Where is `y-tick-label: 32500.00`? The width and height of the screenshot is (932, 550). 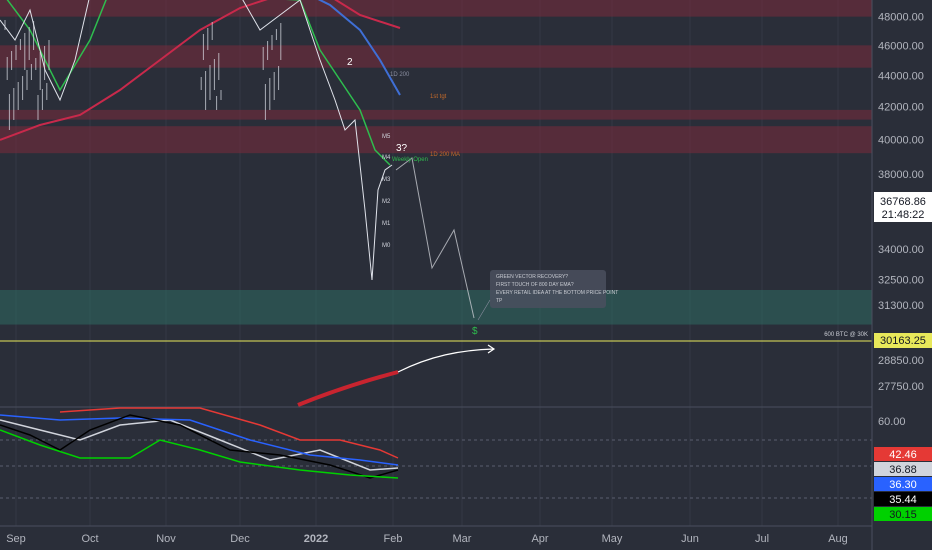
y-tick-label: 32500.00 is located at coordinates (901, 281).